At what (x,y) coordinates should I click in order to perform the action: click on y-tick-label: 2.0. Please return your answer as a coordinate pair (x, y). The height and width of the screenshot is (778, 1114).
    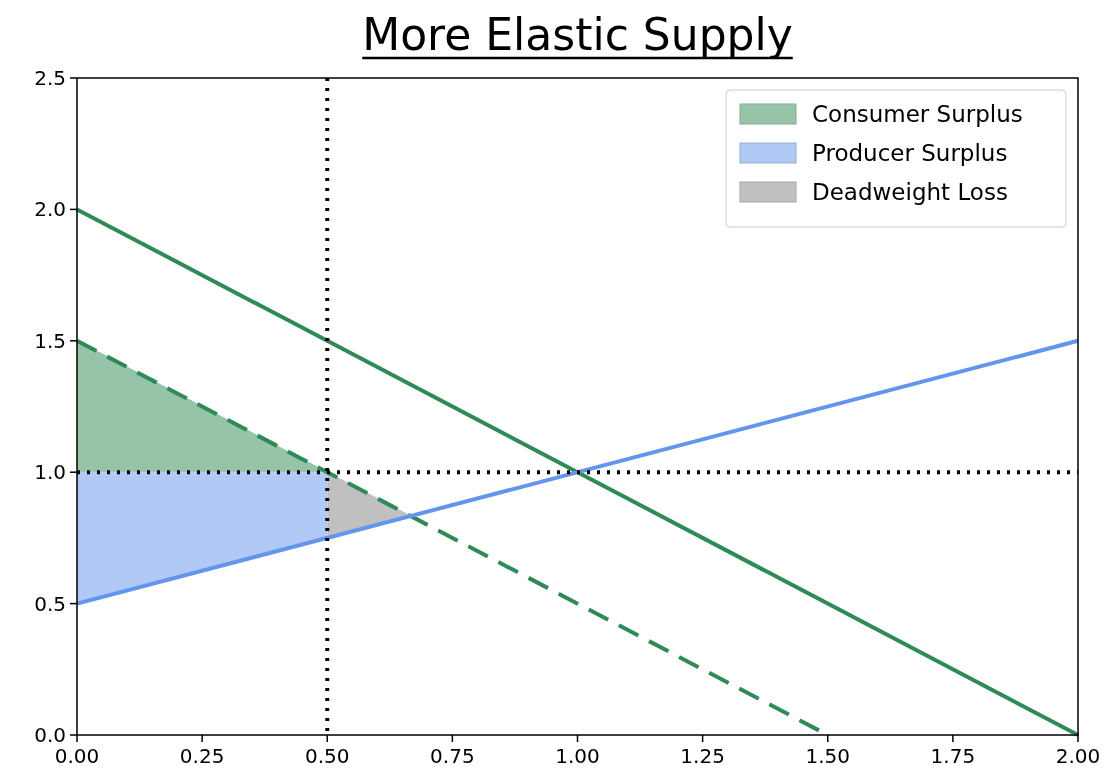
    Looking at the image, I should click on (50, 209).